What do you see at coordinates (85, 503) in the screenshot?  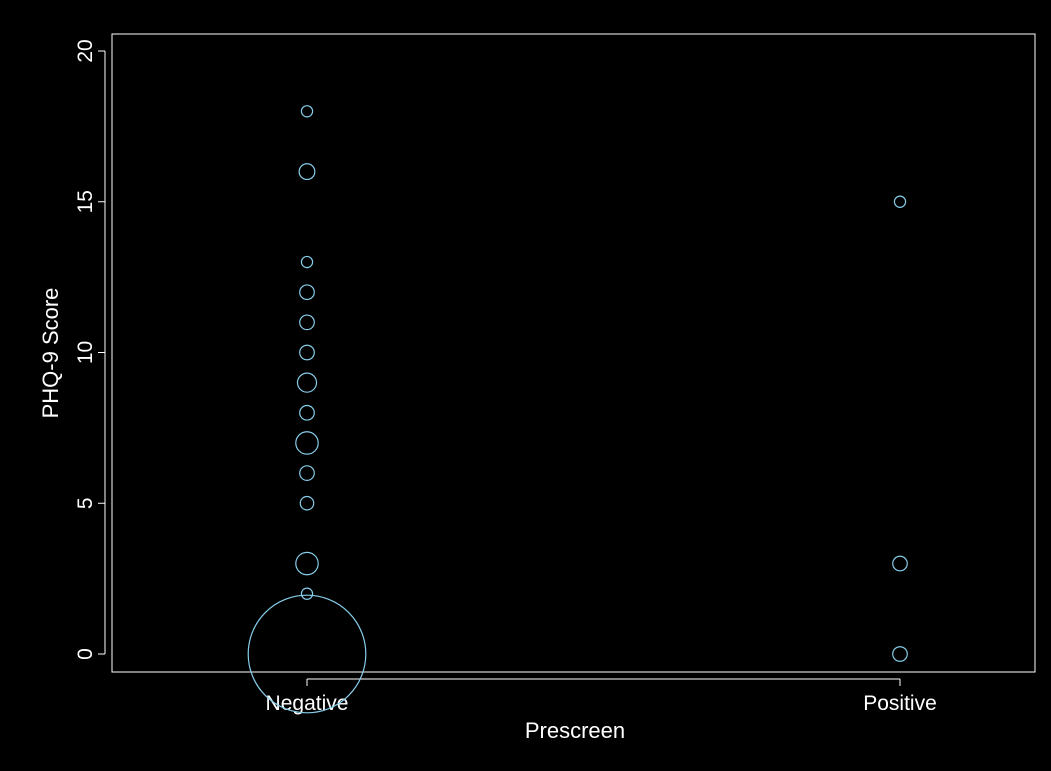 I see `y-tick-label: 5` at bounding box center [85, 503].